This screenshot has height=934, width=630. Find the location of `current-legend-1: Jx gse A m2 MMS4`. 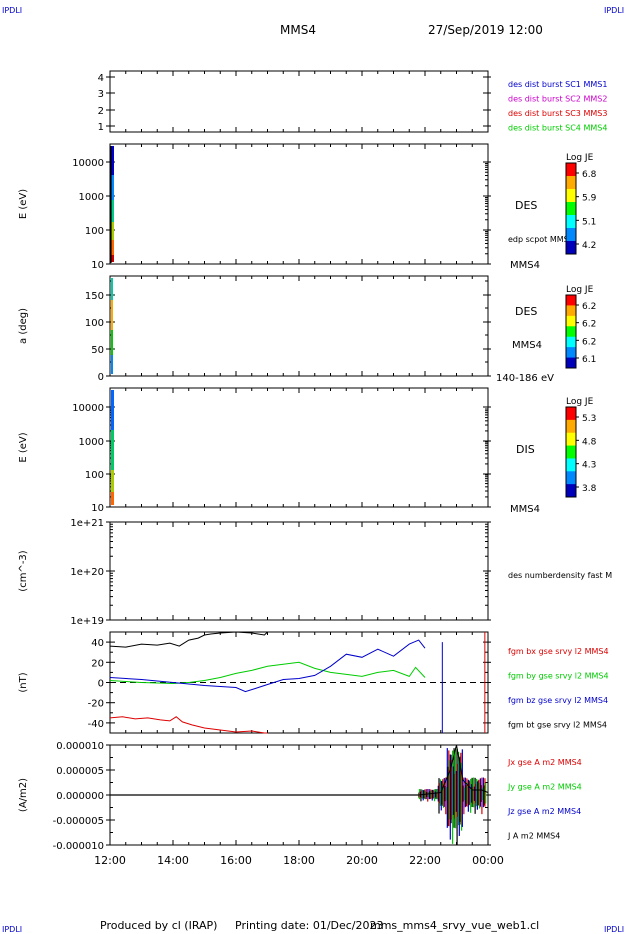

current-legend-1: Jx gse A m2 MMS4 is located at coordinates (544, 762).